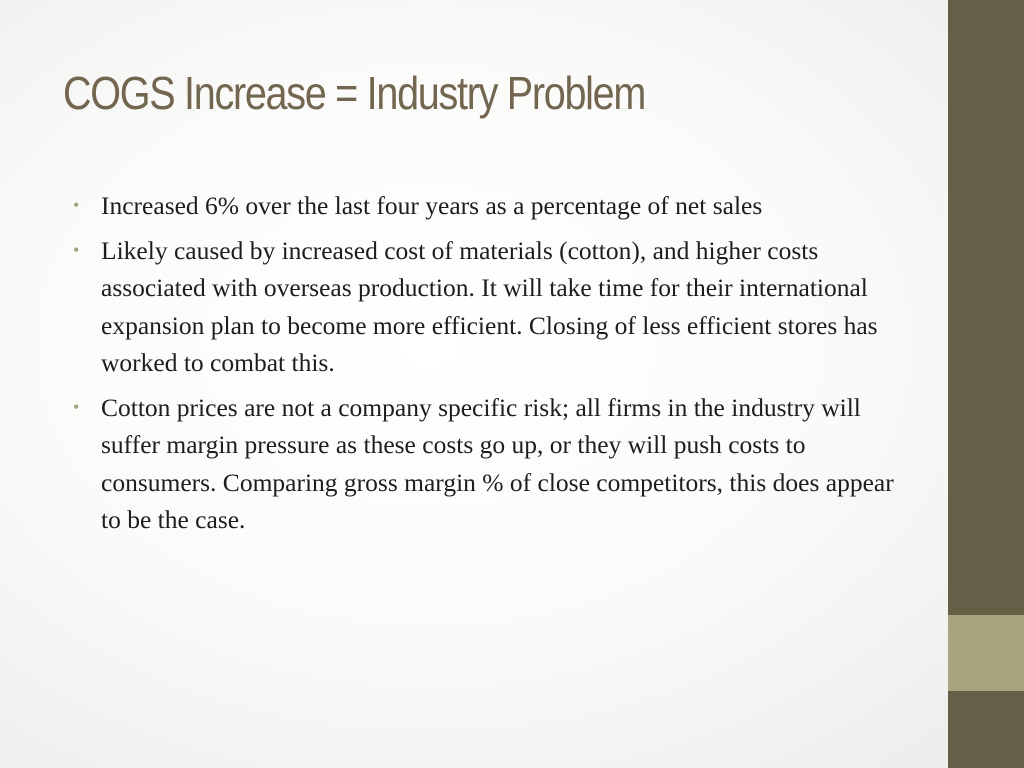  I want to click on slide-title: COGS Increase = Industry Problem, so click(354, 93).